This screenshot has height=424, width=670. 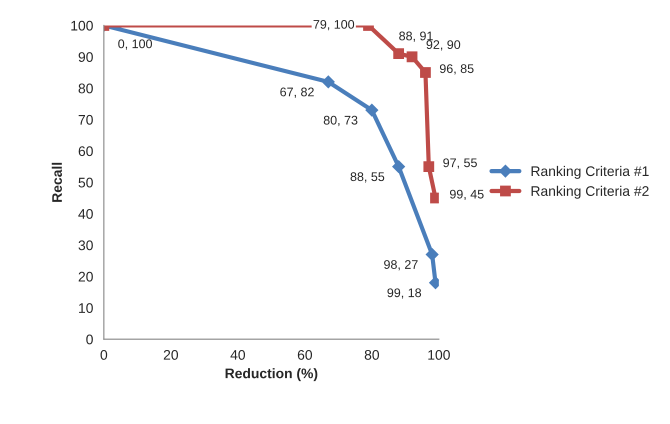 What do you see at coordinates (367, 177) in the screenshot?
I see `data-label: 88, 55` at bounding box center [367, 177].